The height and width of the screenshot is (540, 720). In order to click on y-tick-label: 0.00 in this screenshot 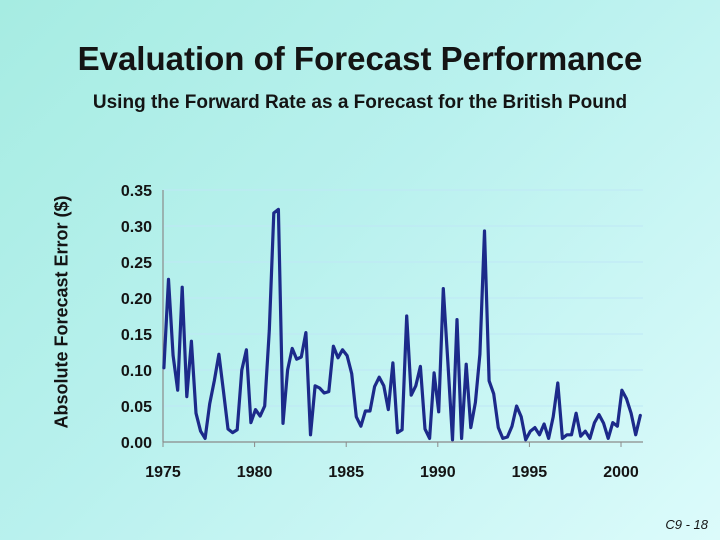, I will do `click(136, 443)`.